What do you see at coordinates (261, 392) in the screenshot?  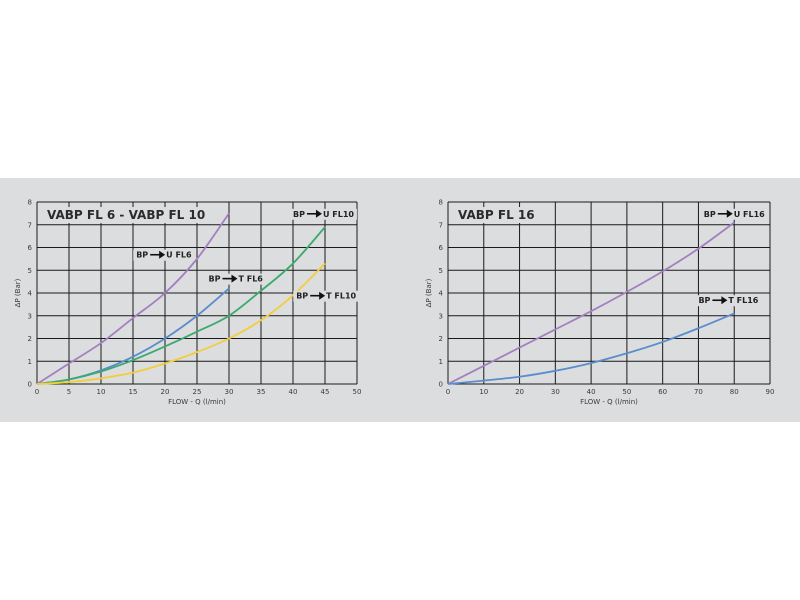 I see `x-tick-label: 35` at bounding box center [261, 392].